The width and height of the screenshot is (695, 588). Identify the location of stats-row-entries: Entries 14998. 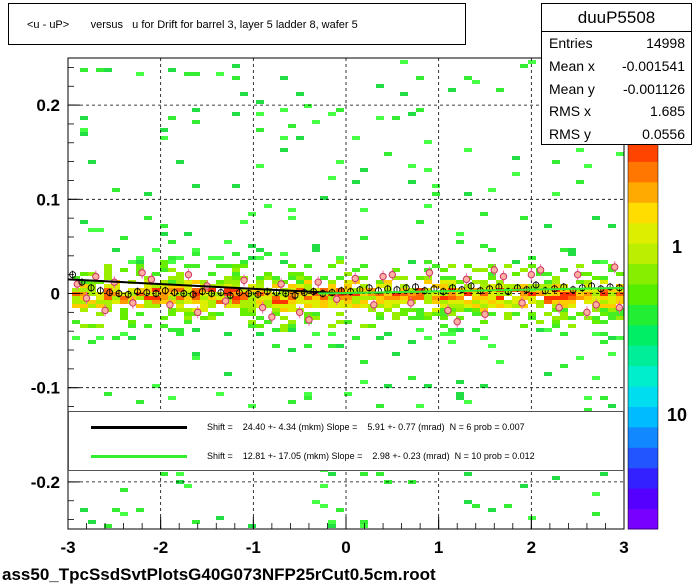
(616, 43).